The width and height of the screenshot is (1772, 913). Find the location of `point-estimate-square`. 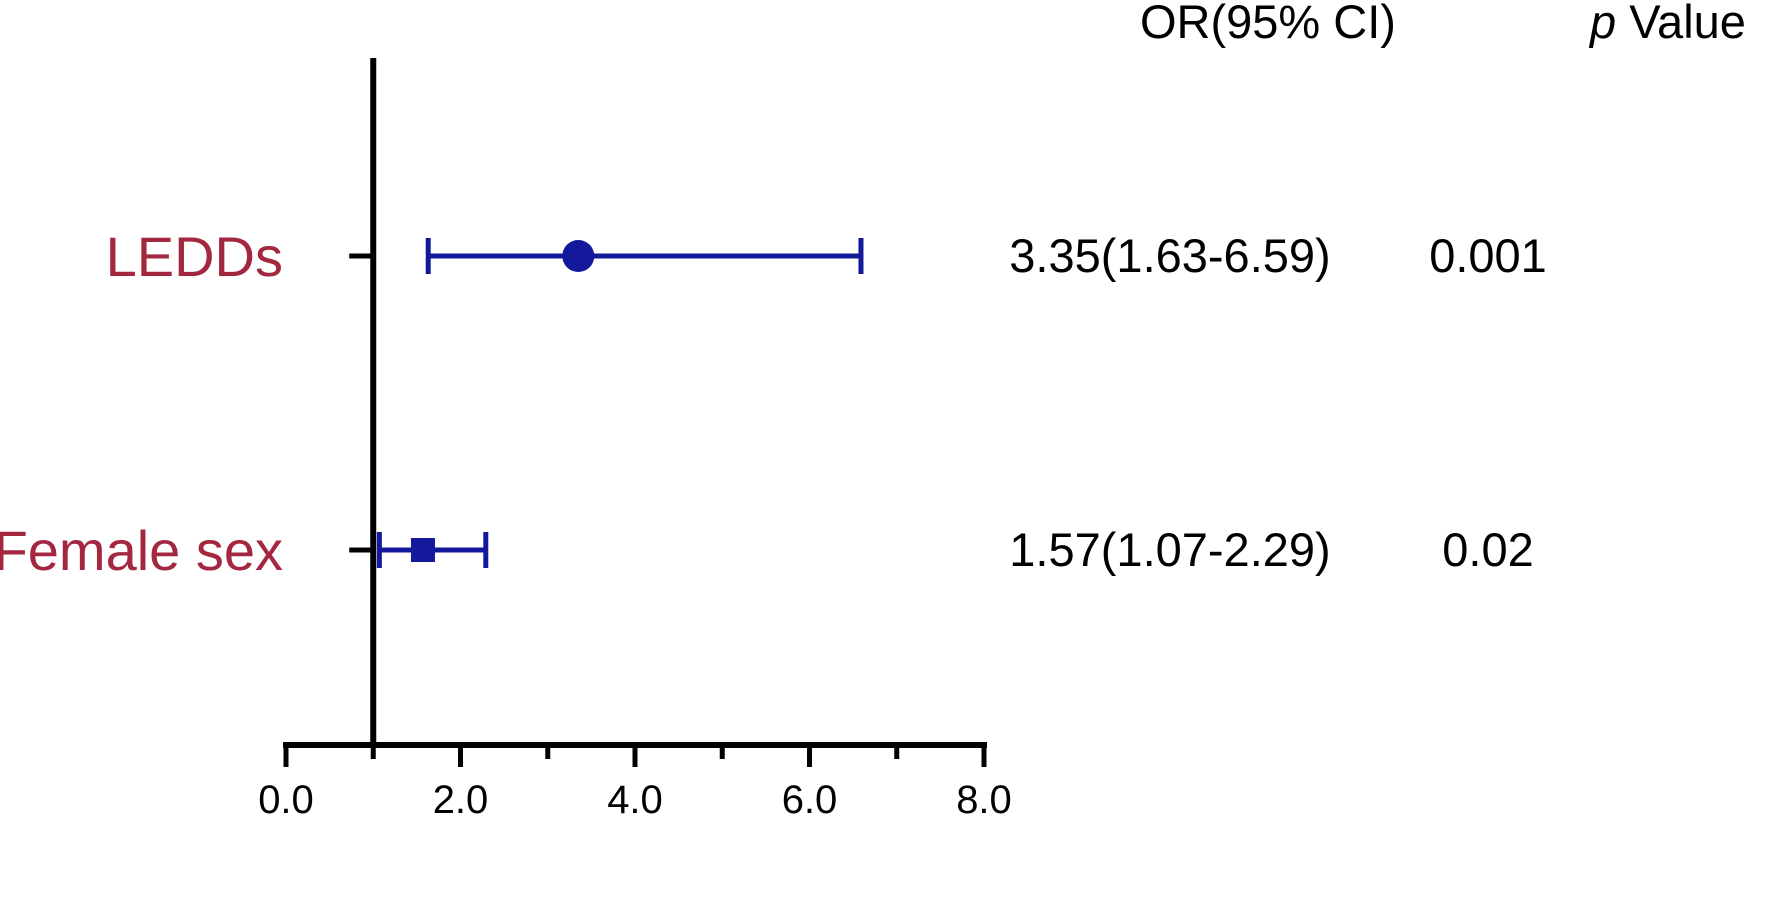

point-estimate-square is located at coordinates (422, 550).